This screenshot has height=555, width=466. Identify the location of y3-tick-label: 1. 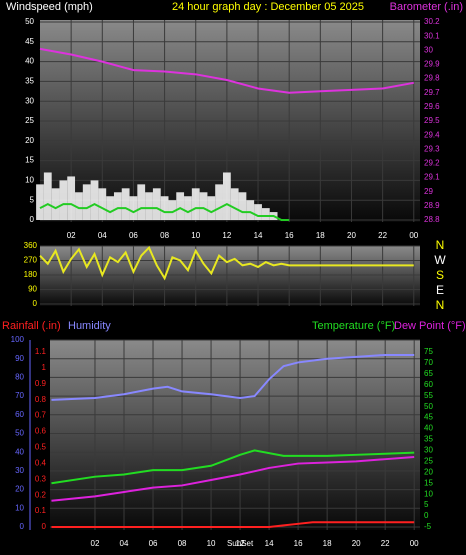
(44, 367).